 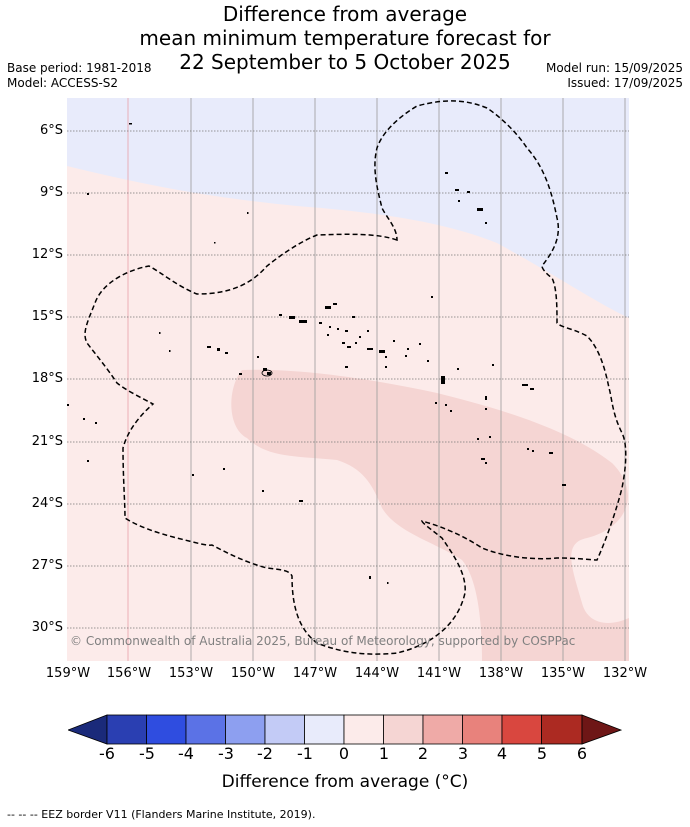 I want to click on meta-left: Base period: 1981-2018 Model: ACCESS-S2, so click(x=79, y=76).